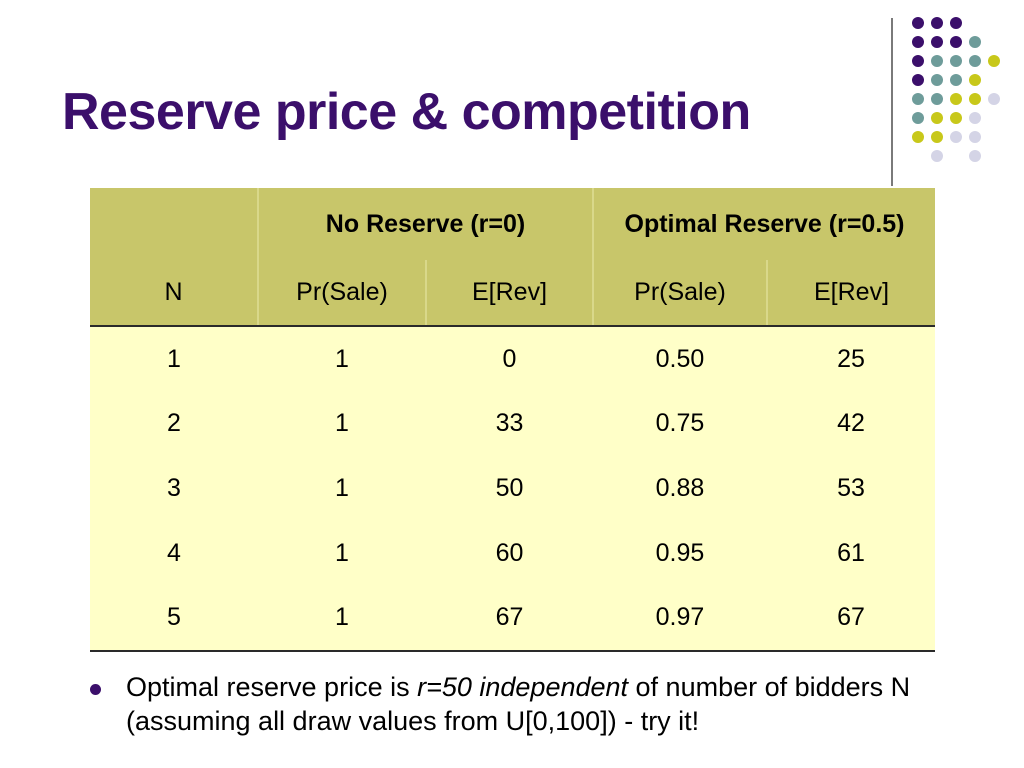 This screenshot has width=1024, height=768. Describe the element at coordinates (851, 618) in the screenshot. I see `cell-erev-optimal: 67` at that location.